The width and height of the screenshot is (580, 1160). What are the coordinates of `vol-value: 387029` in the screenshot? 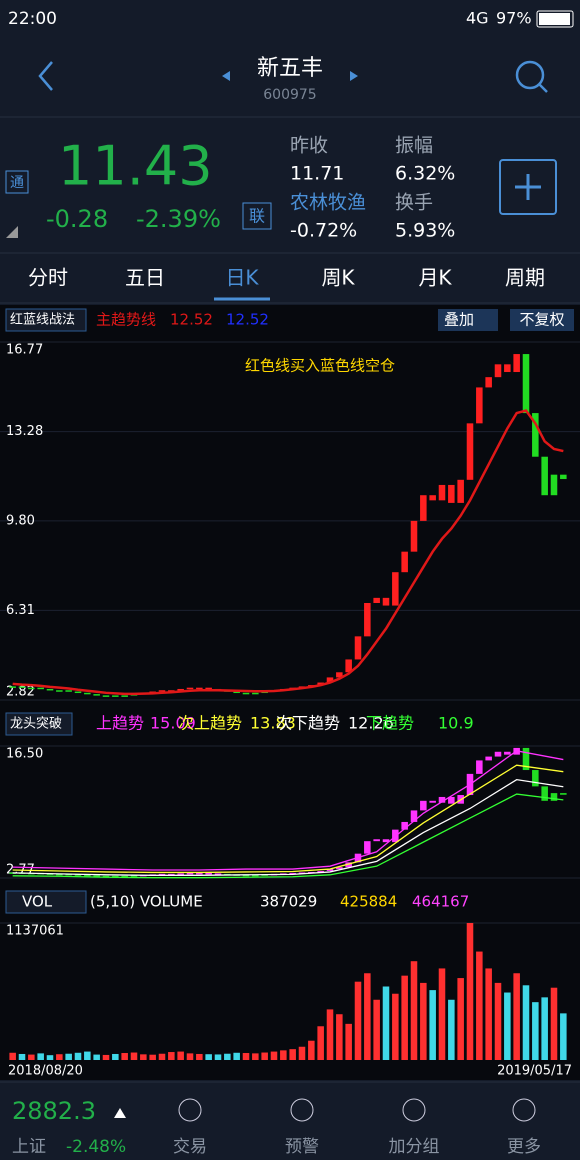 It's located at (288, 902).